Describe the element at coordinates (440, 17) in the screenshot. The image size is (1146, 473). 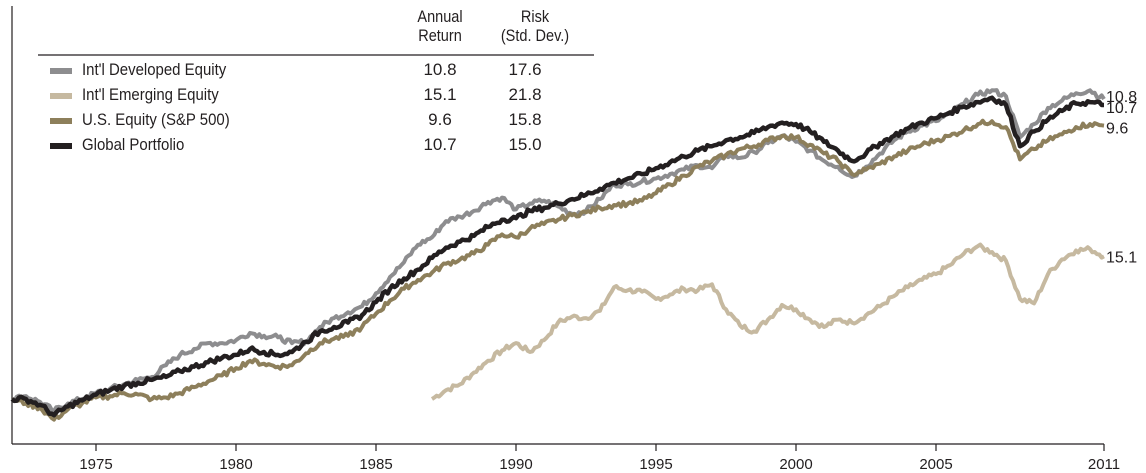
I see `annual-return-header-line1: Annual` at that location.